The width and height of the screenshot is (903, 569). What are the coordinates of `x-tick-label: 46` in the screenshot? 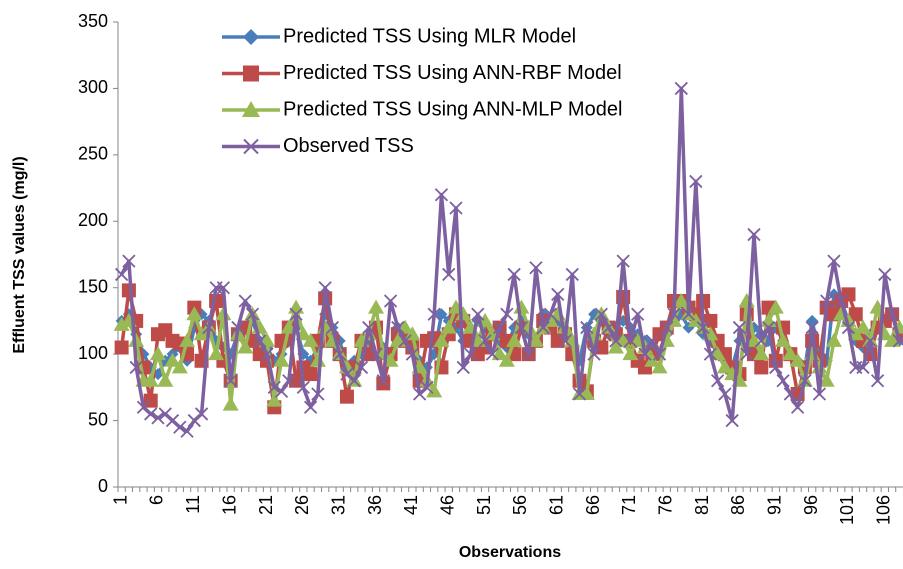 It's located at (447, 505).